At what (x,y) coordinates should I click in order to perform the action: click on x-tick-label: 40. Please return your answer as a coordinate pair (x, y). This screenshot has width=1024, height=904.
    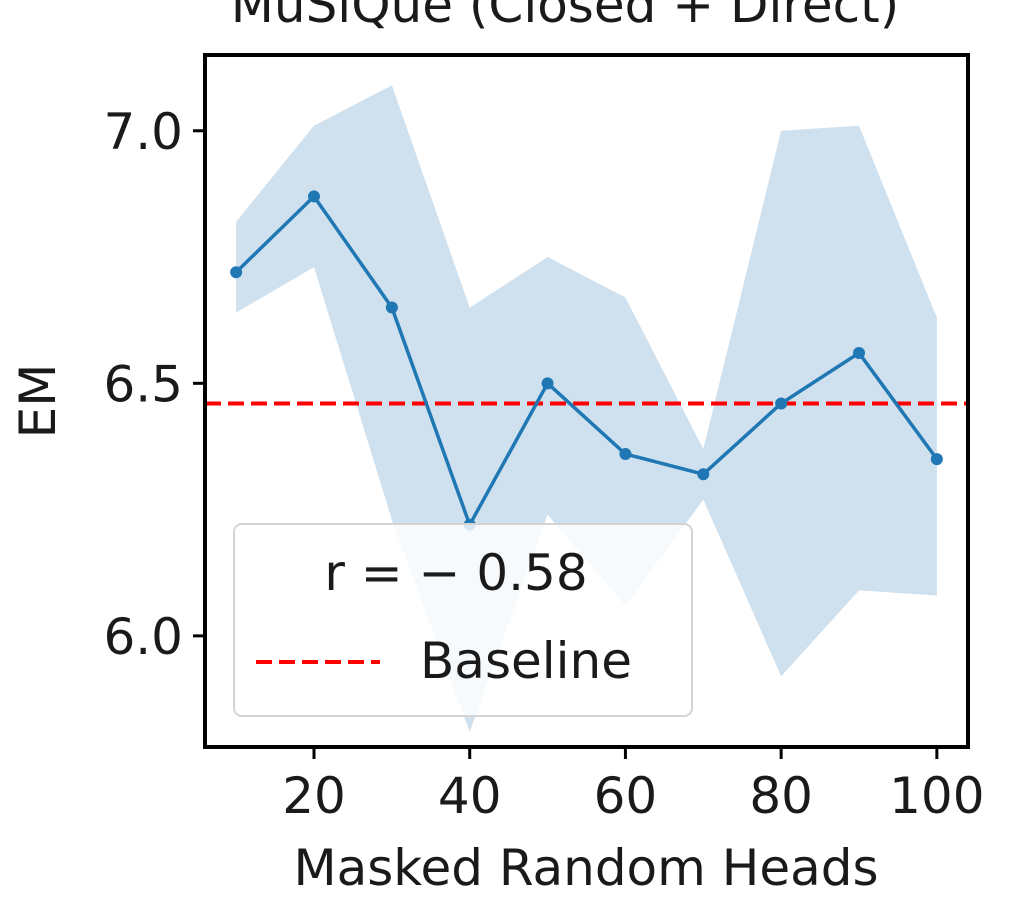
    Looking at the image, I should click on (470, 796).